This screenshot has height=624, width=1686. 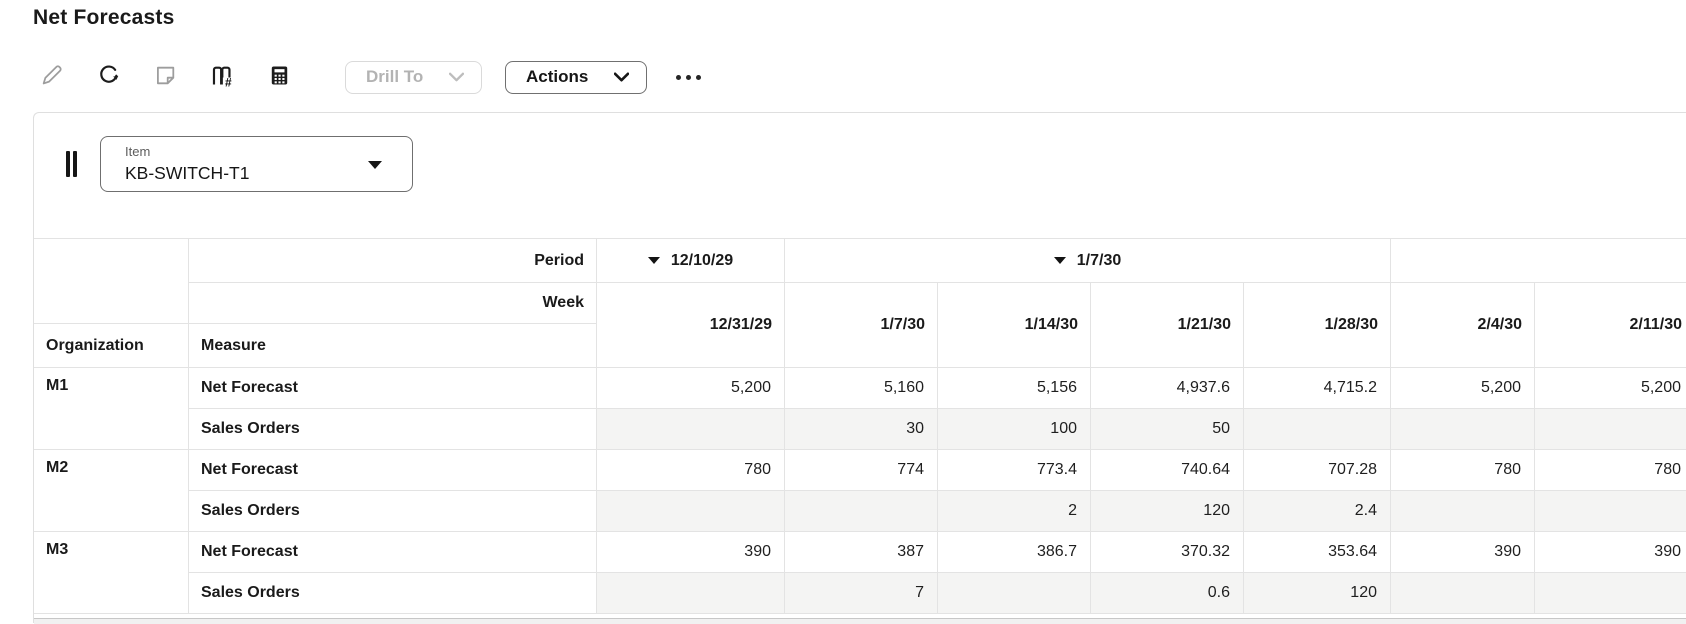 What do you see at coordinates (1363, 592) in the screenshot?
I see `value-cell-text: 120` at bounding box center [1363, 592].